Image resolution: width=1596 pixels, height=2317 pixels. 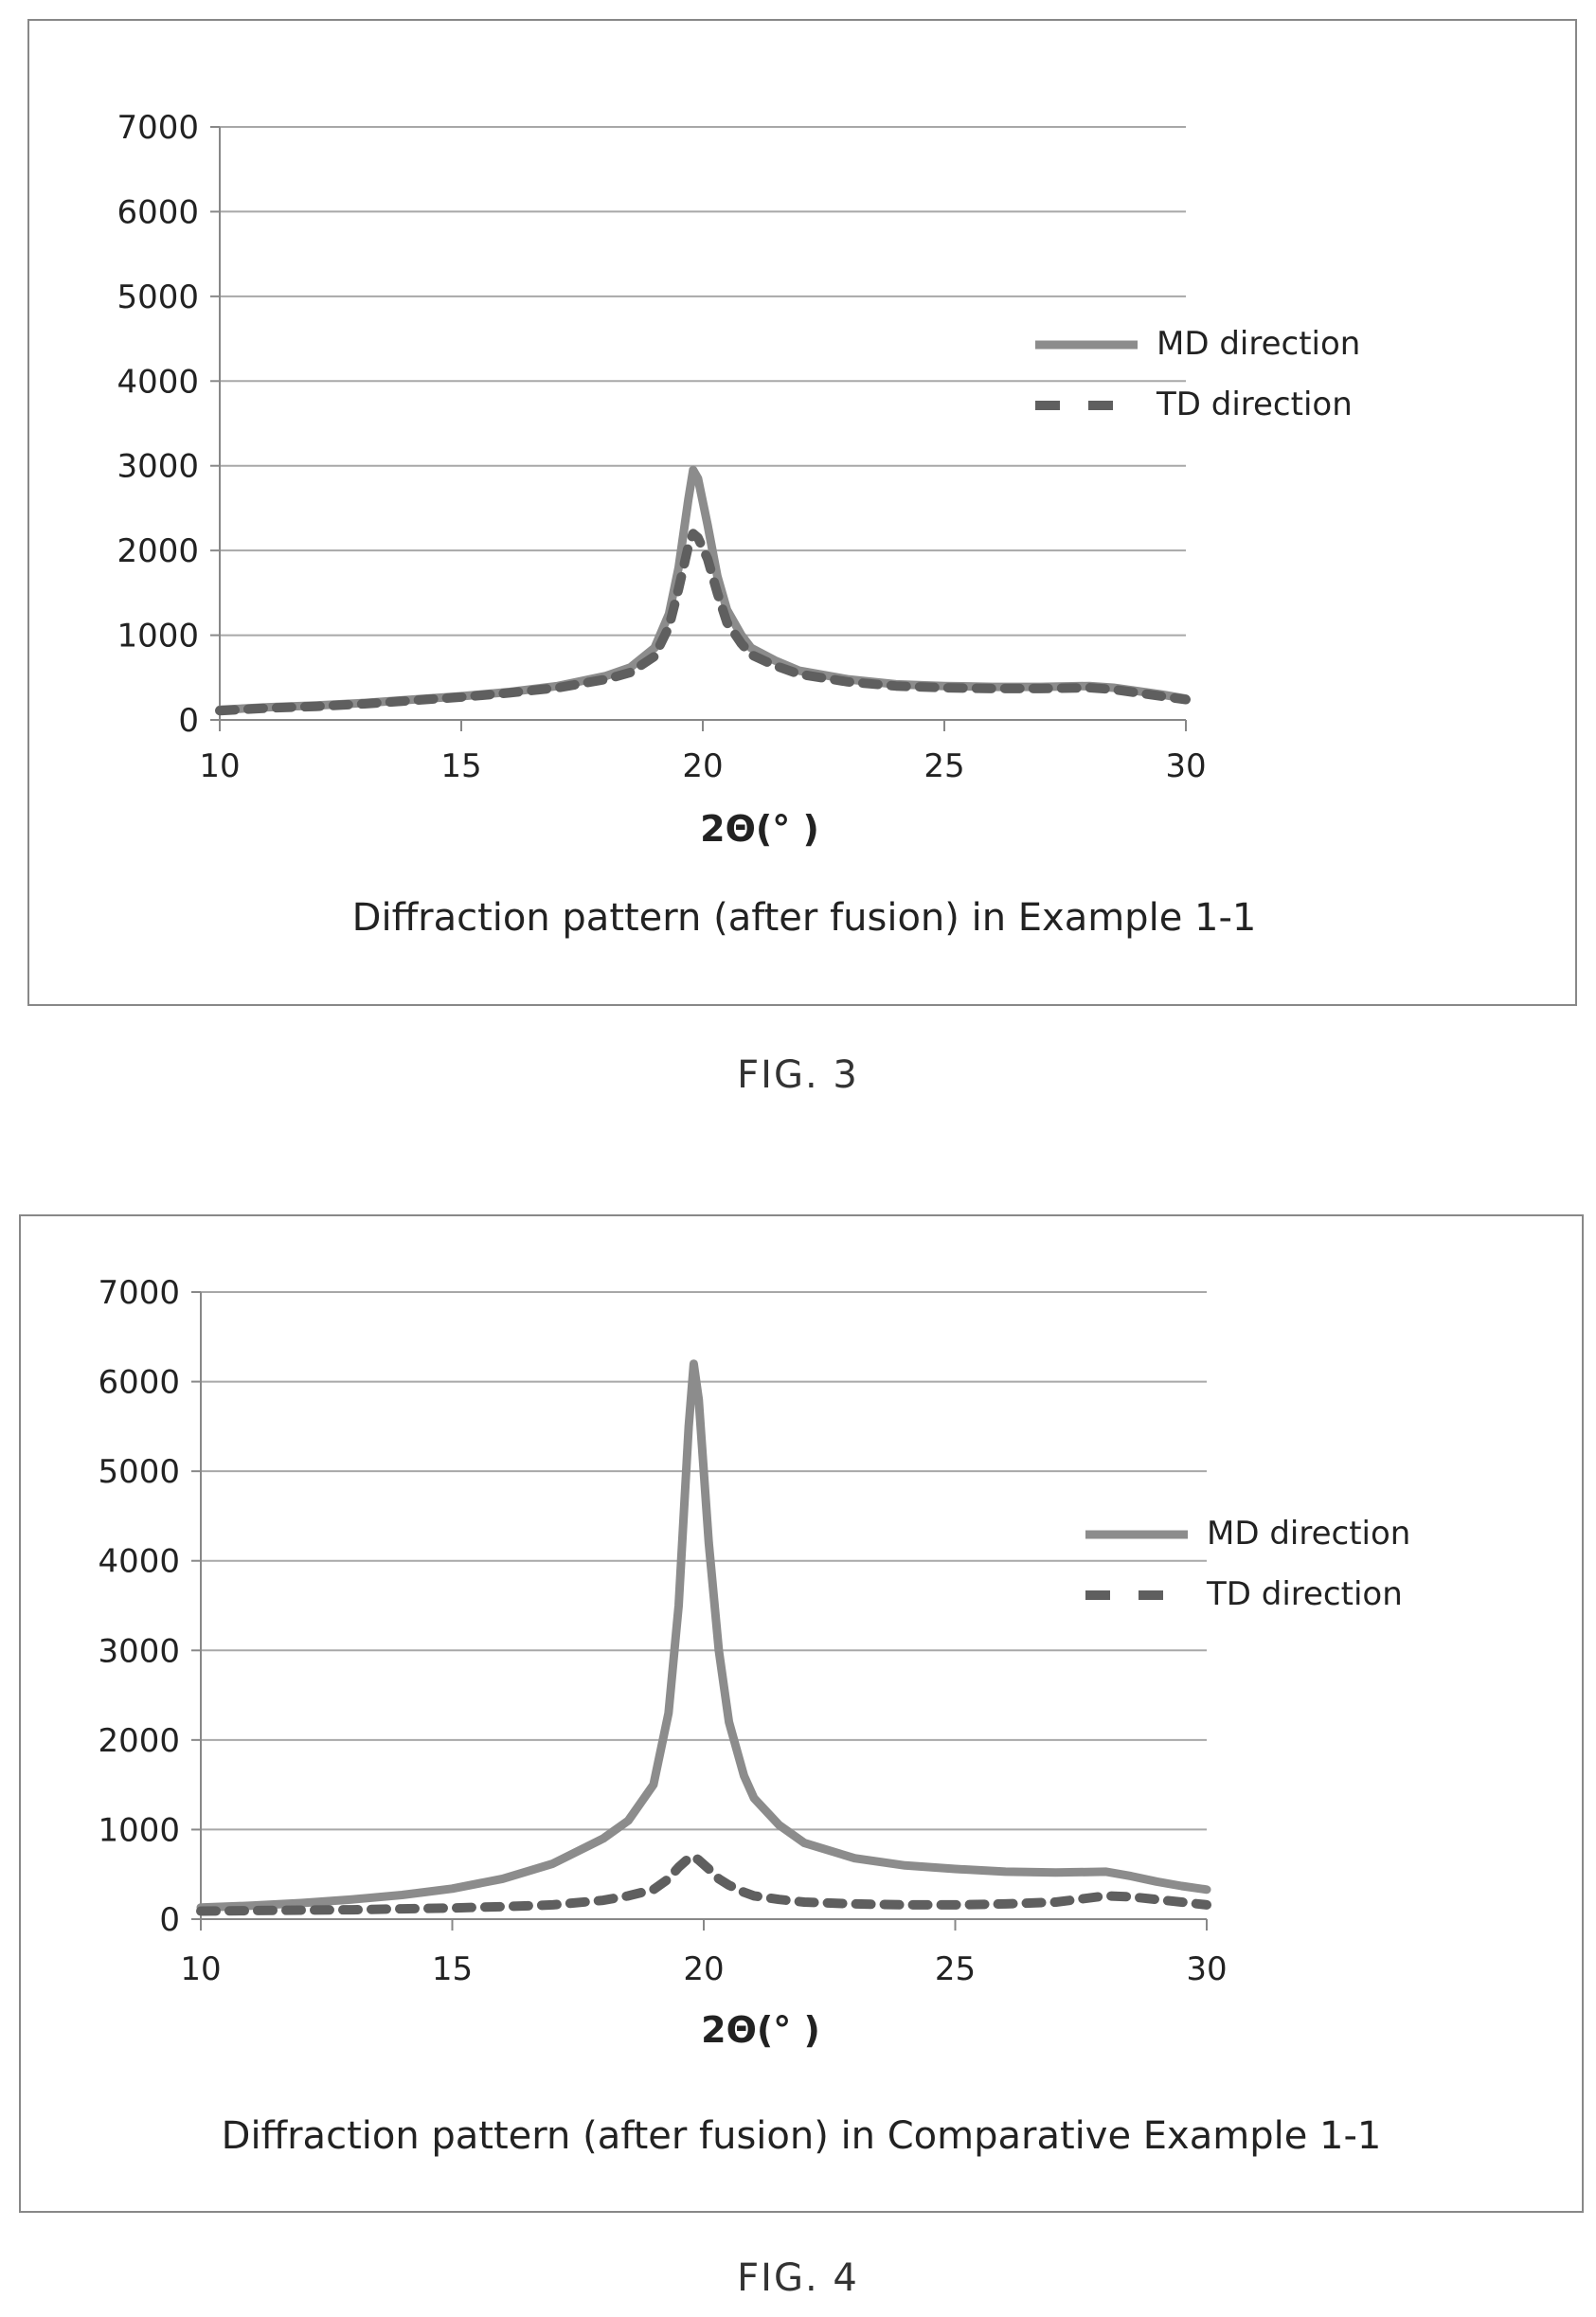 I want to click on fig3-xtick-label-15: 15, so click(x=461, y=766).